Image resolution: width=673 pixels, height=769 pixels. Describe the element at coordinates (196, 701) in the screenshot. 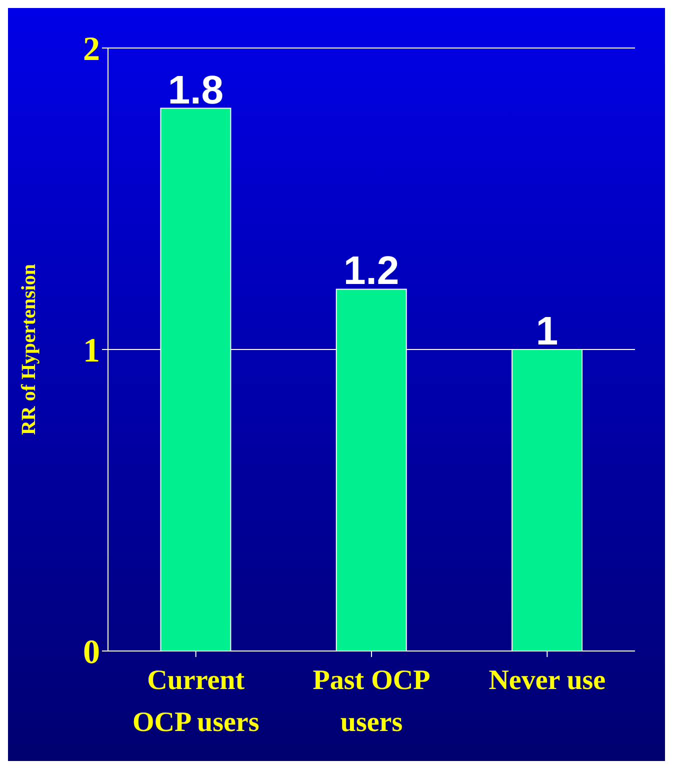

I see `x-tick-label: Current OCP users` at that location.